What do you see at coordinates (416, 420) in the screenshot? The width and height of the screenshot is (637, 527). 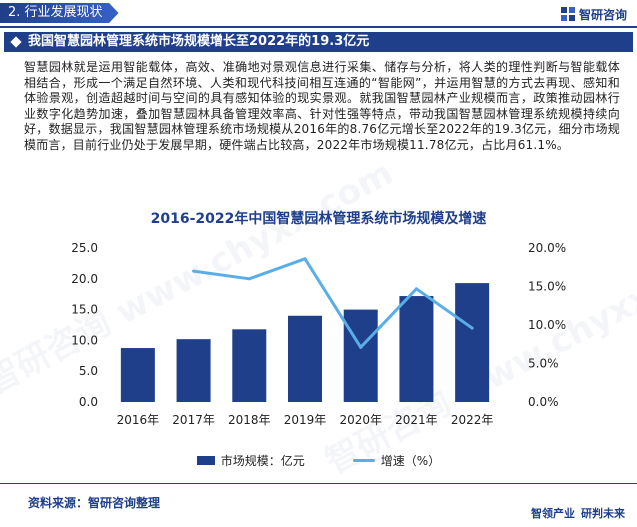 I see `x-tick-label: 2021年` at bounding box center [416, 420].